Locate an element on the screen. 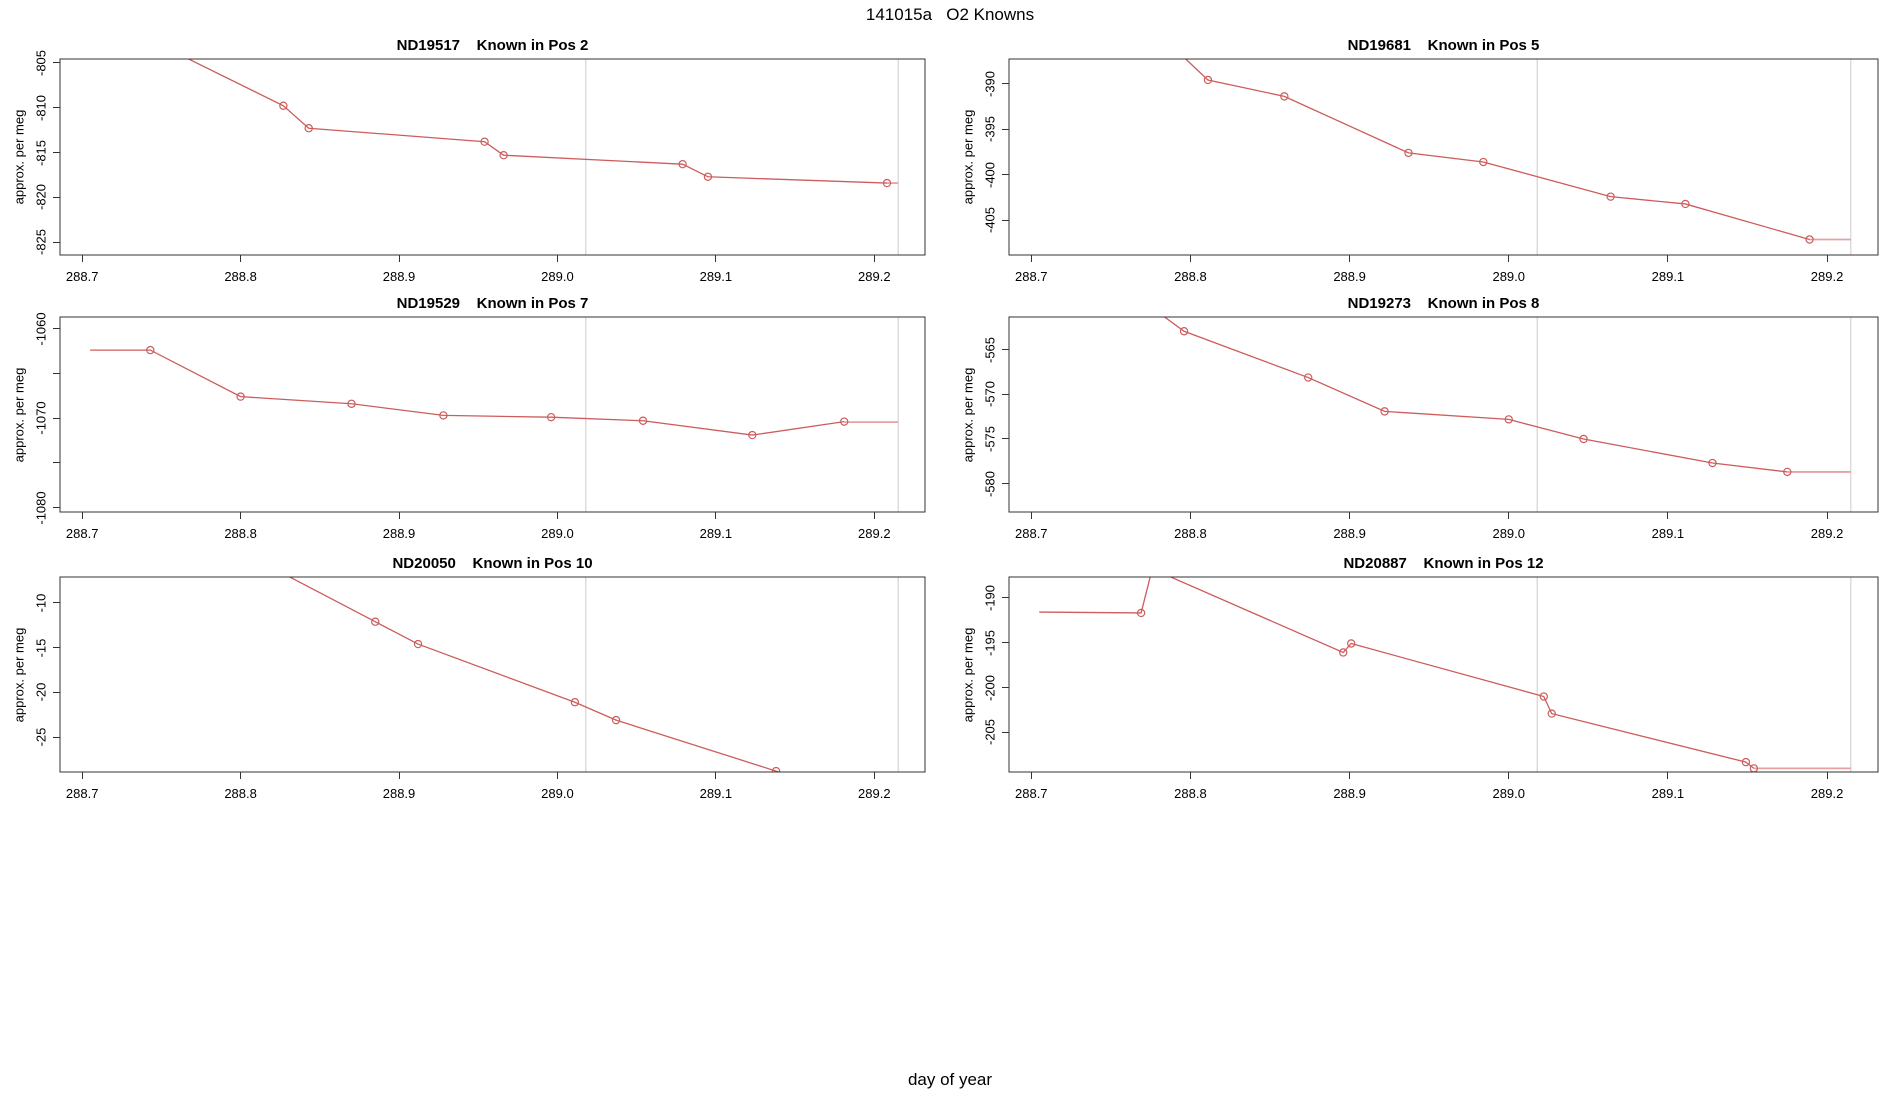 The height and width of the screenshot is (1100, 1900). plot-title: ND20887 Known in Pos 12 is located at coordinates (1443, 563).